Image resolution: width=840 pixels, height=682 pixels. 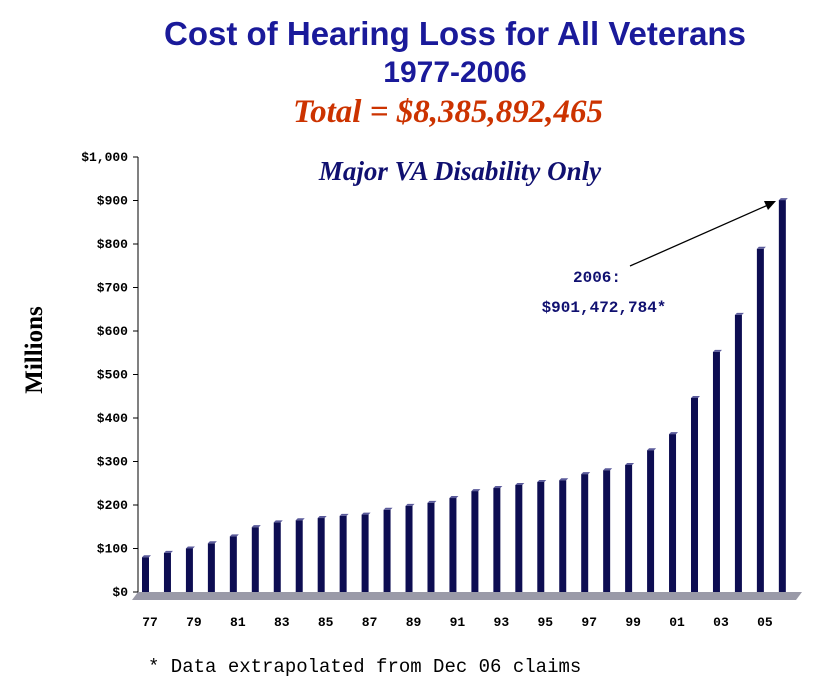 What do you see at coordinates (458, 622) in the screenshot?
I see `x-tick-label: 91` at bounding box center [458, 622].